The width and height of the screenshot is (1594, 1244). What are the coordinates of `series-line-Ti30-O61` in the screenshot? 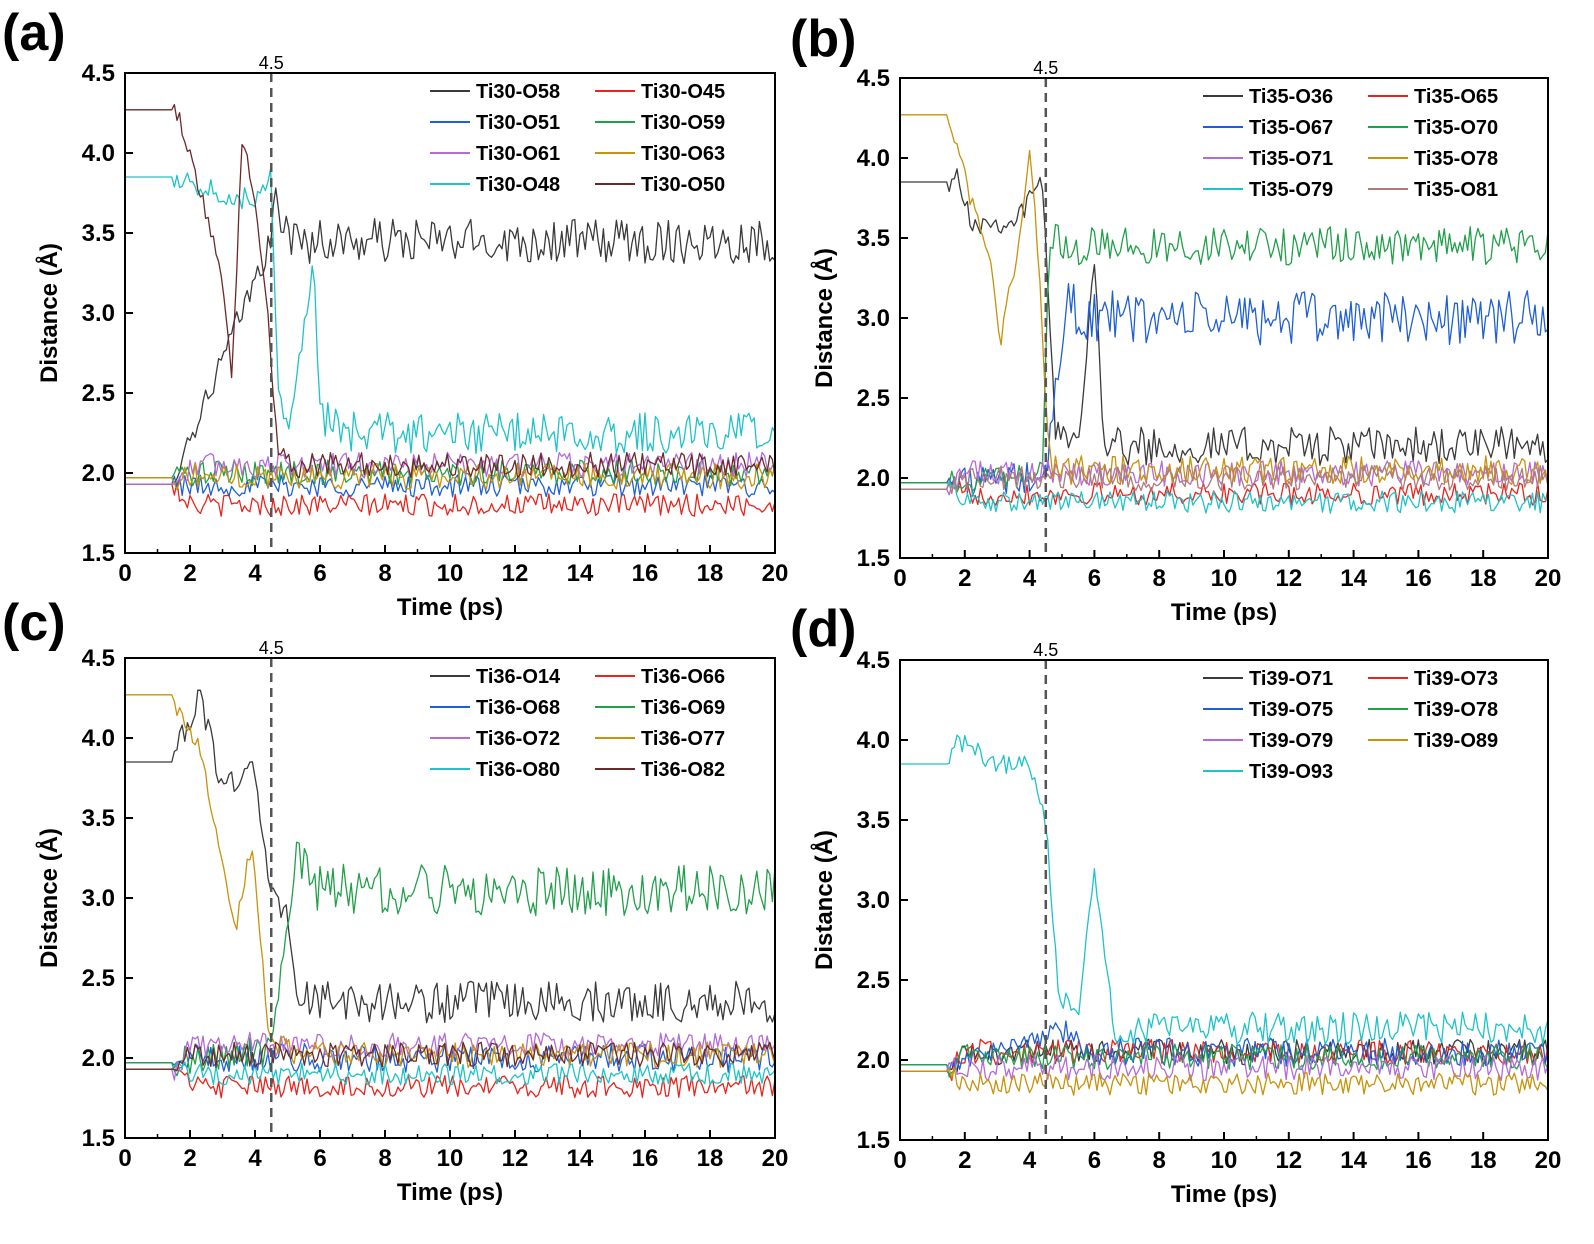 It's located at (450, 468).